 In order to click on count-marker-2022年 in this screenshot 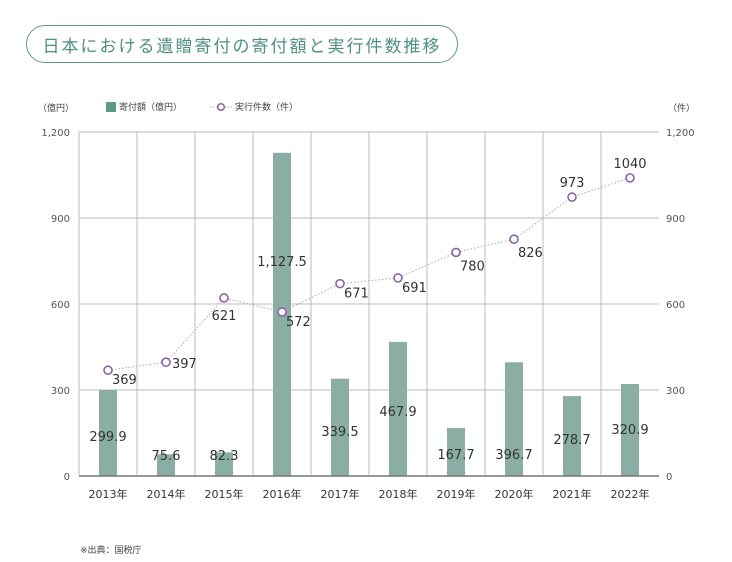, I will do `click(630, 178)`.